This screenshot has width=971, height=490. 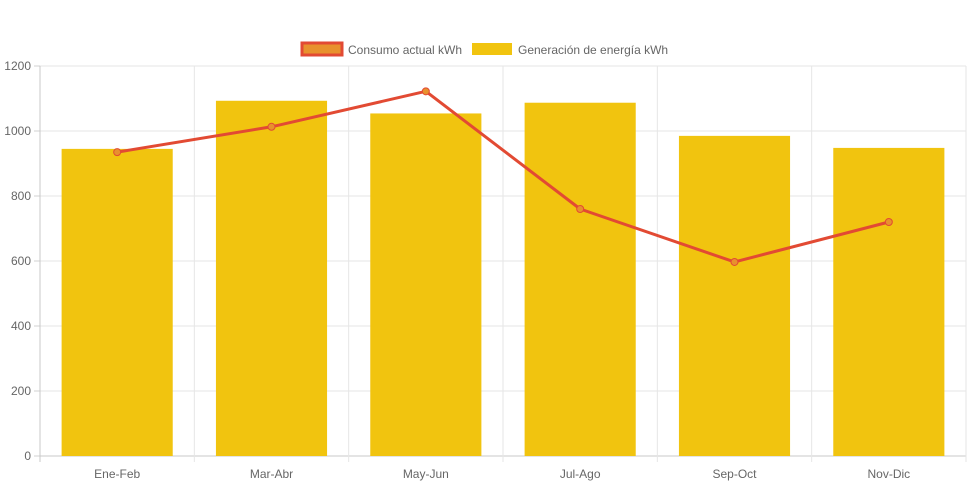 What do you see at coordinates (426, 474) in the screenshot?
I see `x-tick-label: May-Jun` at bounding box center [426, 474].